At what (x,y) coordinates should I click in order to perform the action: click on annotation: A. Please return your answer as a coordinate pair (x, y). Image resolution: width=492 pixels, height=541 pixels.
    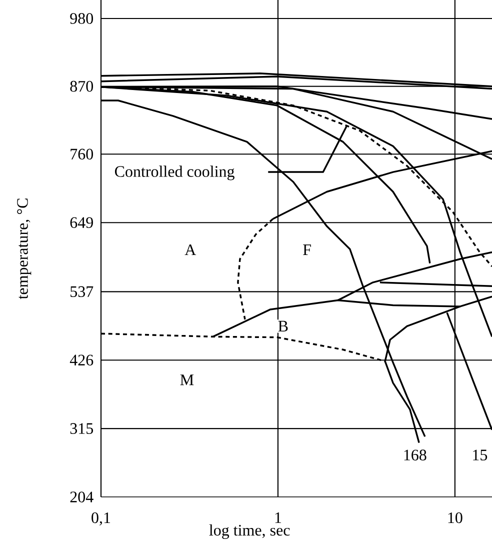
    Looking at the image, I should click on (190, 250).